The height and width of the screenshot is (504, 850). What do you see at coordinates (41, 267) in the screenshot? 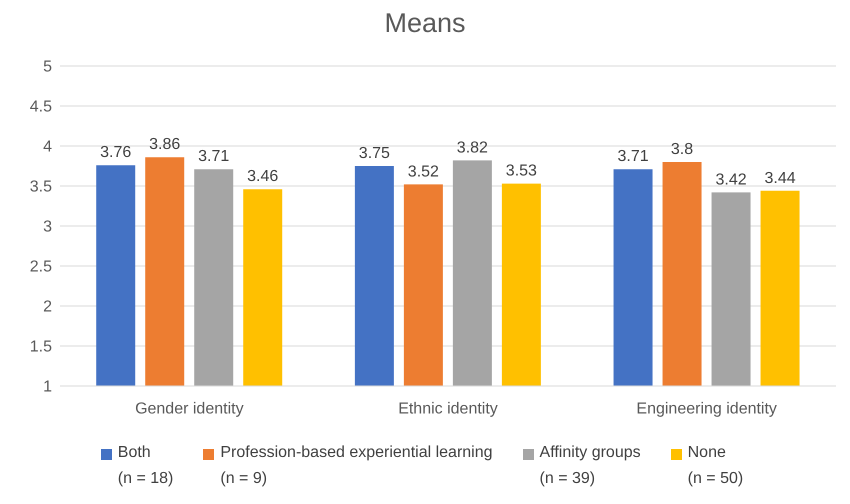
I see `y-tick-label: 2.5` at bounding box center [41, 267].